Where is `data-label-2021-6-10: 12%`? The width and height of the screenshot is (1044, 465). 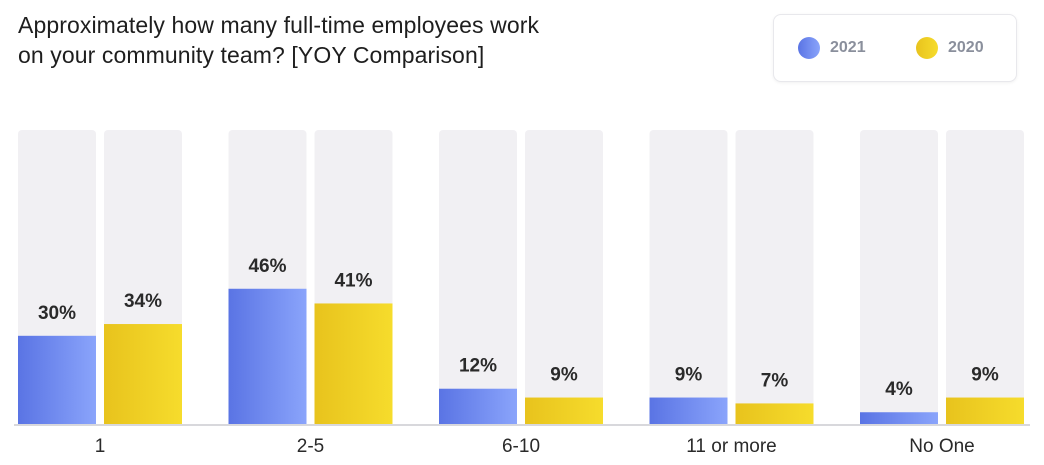
data-label-2021-6-10: 12% is located at coordinates (478, 366).